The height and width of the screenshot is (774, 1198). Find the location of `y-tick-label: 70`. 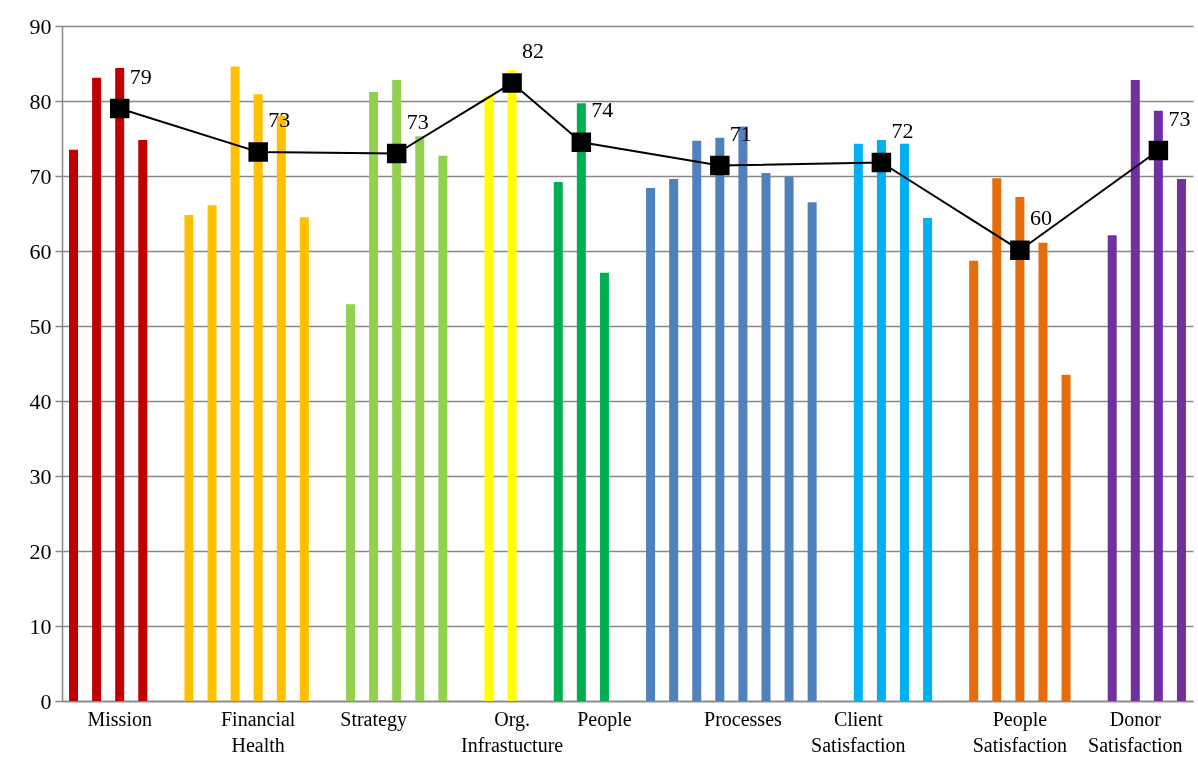

y-tick-label: 70 is located at coordinates (40, 176).